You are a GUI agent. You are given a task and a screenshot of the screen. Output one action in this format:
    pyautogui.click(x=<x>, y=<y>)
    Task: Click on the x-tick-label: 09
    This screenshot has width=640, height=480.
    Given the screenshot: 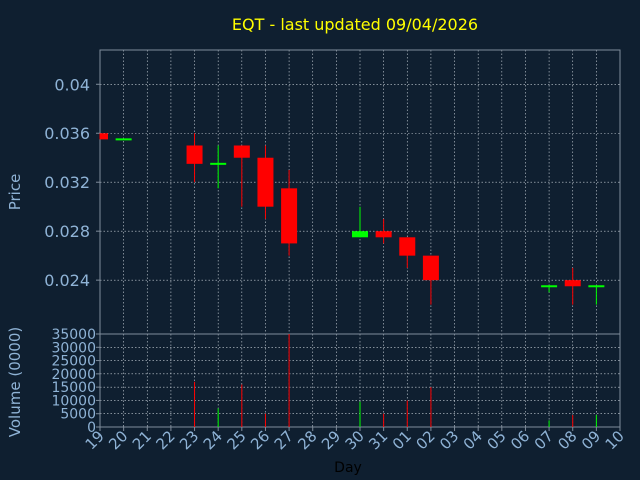 What is the action you would take?
    pyautogui.click(x=591, y=440)
    